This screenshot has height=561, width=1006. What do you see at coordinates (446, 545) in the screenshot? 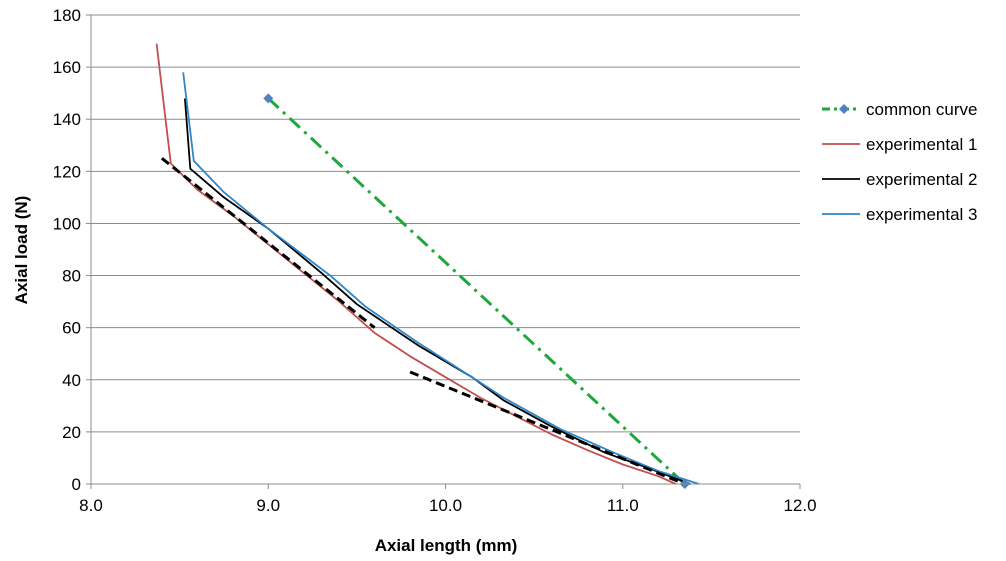
I see `x-axis-title: Axial length (mm)` at bounding box center [446, 545].